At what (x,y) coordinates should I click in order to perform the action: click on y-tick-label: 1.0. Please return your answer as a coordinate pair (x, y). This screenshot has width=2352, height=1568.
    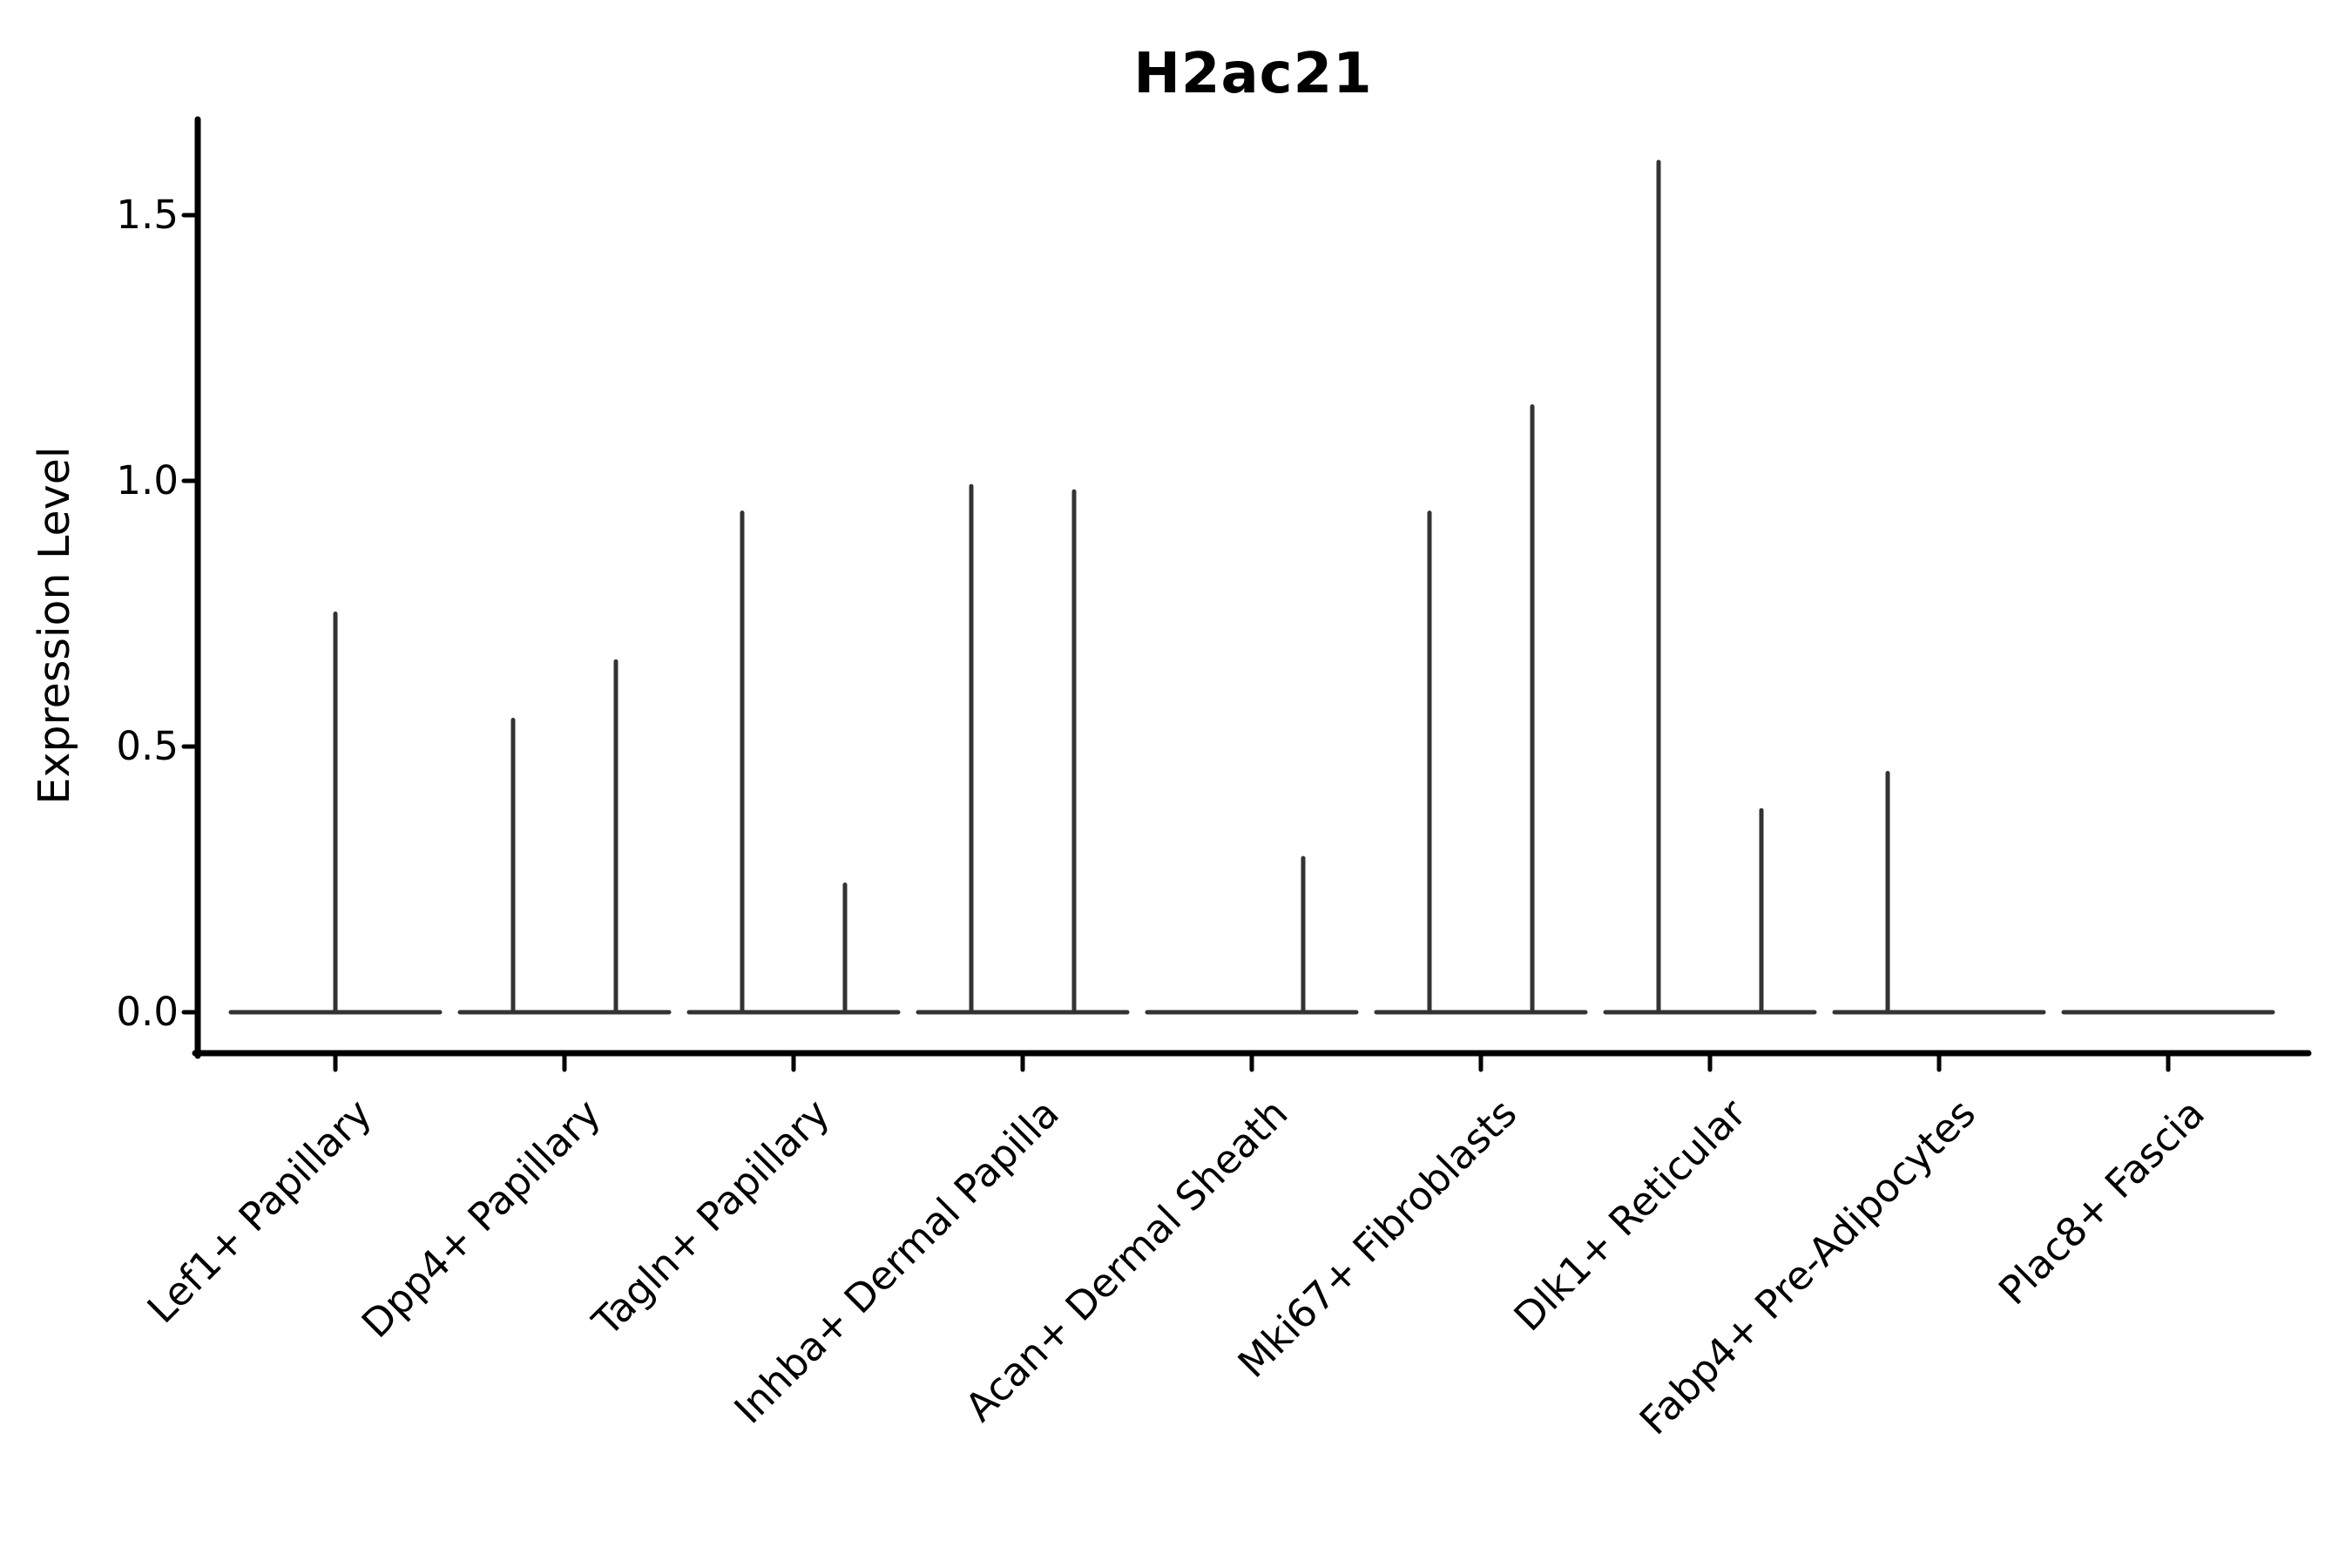
    Looking at the image, I should click on (147, 480).